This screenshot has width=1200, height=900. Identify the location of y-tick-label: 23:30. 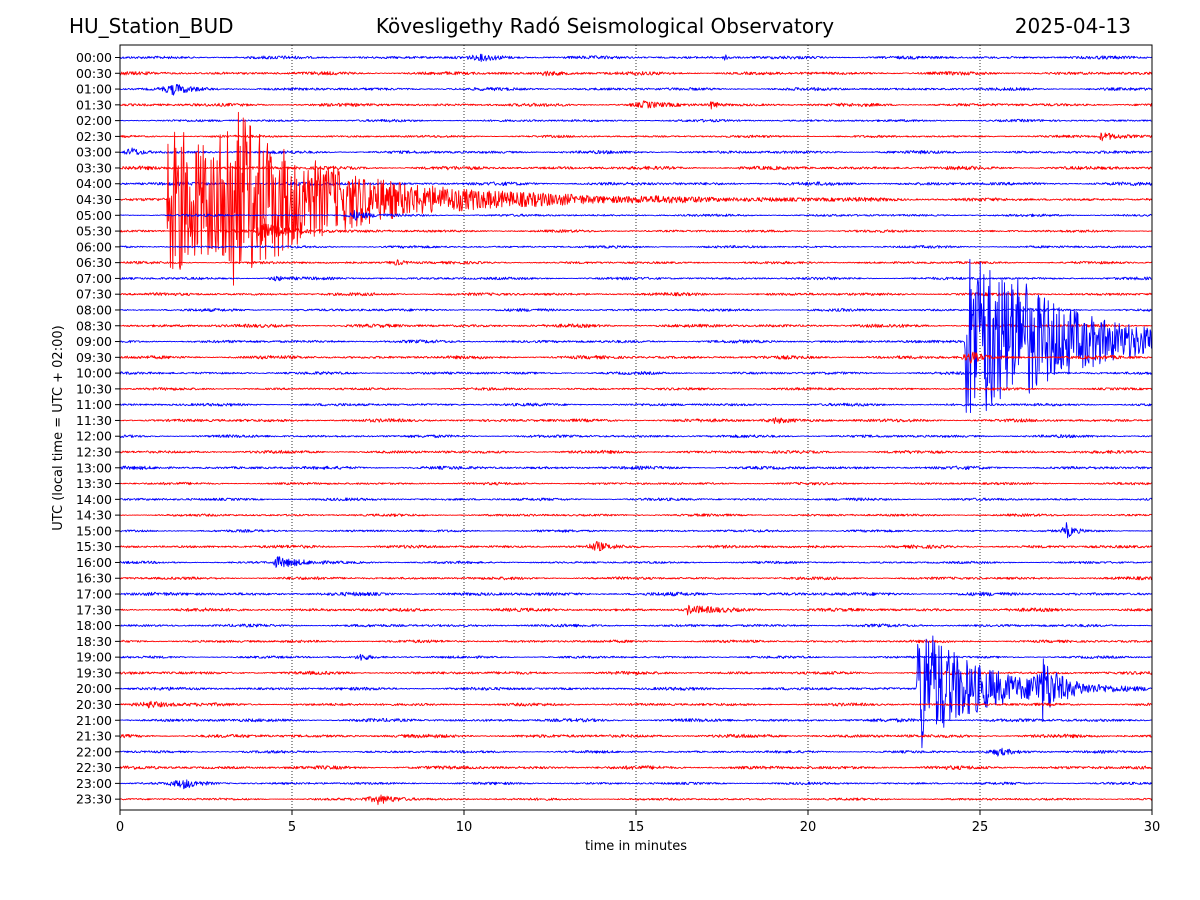
(94, 799).